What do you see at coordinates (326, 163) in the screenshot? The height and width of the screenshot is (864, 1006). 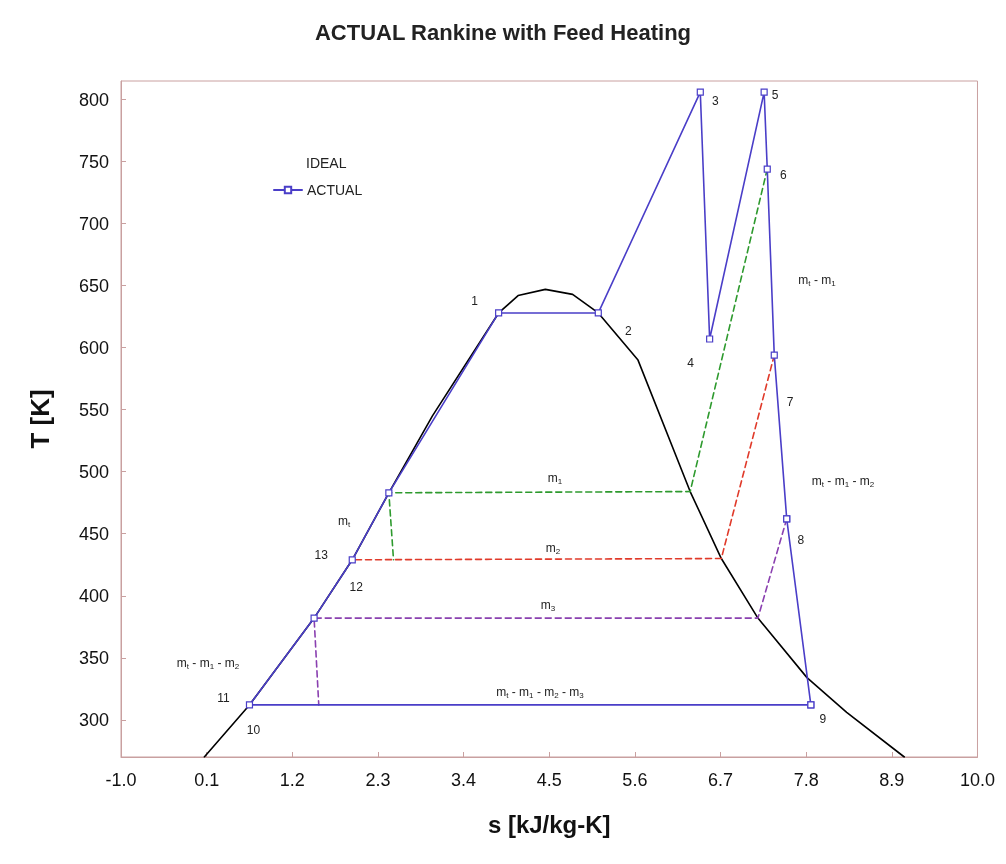 I see `legend-title: IDEAL` at bounding box center [326, 163].